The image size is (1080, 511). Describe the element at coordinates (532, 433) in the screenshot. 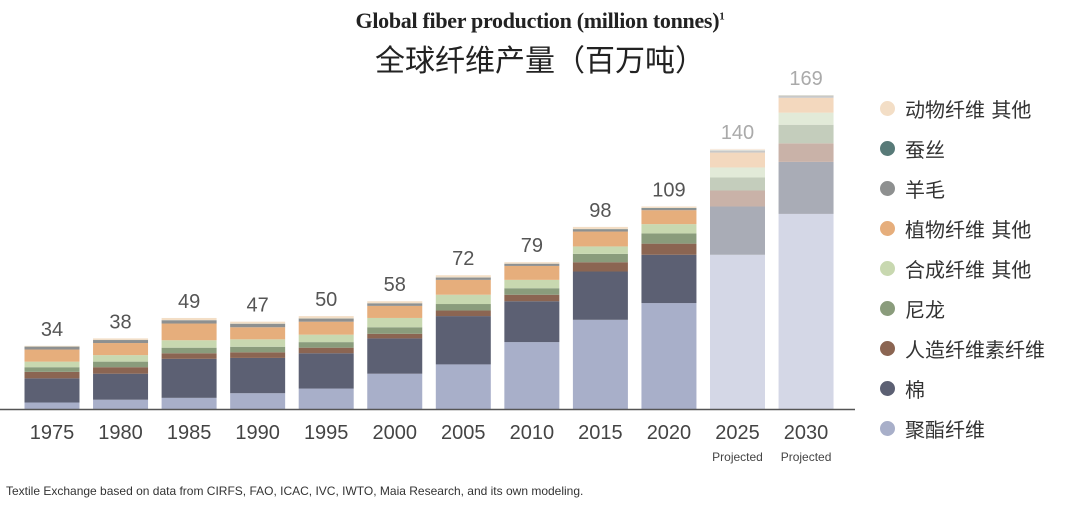

I see `x-tick-label: 2010` at that location.